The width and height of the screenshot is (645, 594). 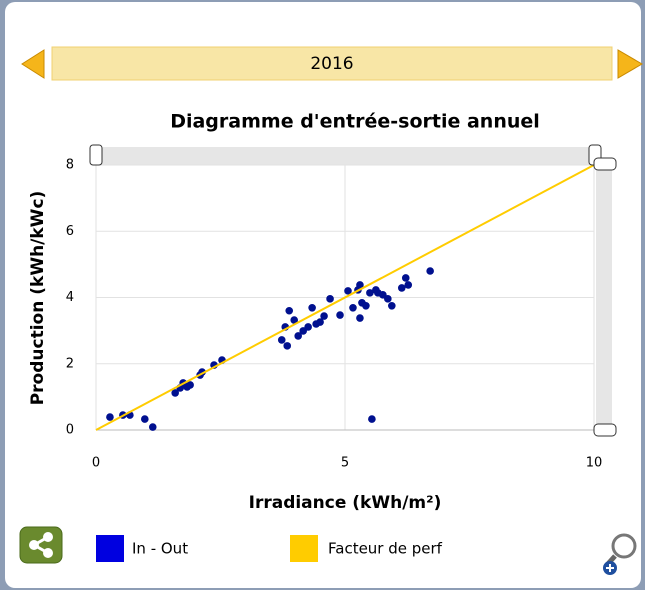 What do you see at coordinates (630, 64) in the screenshot?
I see `next-year-arrow` at bounding box center [630, 64].